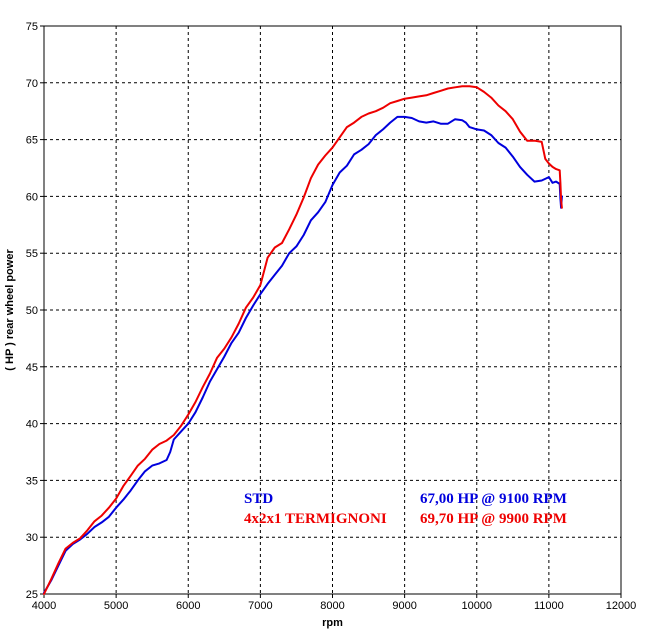 The height and width of the screenshot is (639, 646). What do you see at coordinates (188, 606) in the screenshot?
I see `x-tick-label: 6000` at bounding box center [188, 606].